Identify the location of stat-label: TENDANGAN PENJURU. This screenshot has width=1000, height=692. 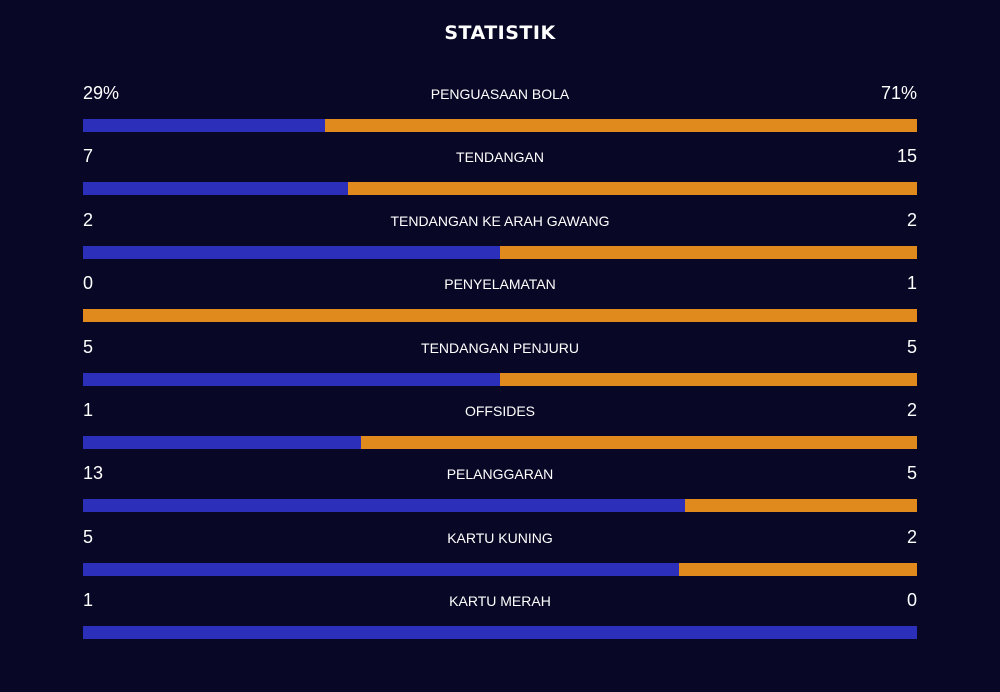
(500, 347).